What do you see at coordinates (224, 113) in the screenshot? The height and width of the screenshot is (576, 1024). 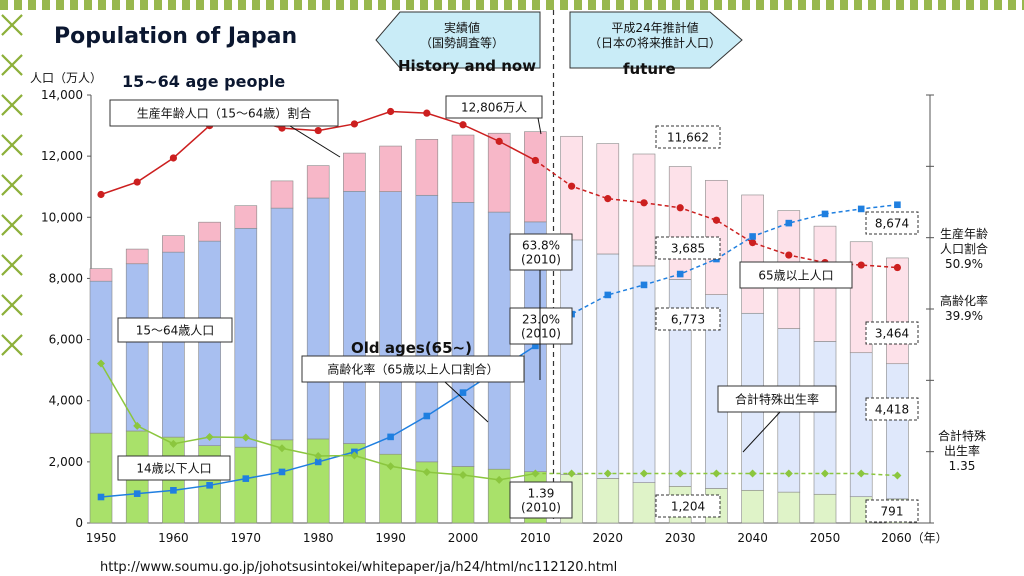 I see `callout-working-ratio: 生産年齢人口（15～64歳）割合` at bounding box center [224, 113].